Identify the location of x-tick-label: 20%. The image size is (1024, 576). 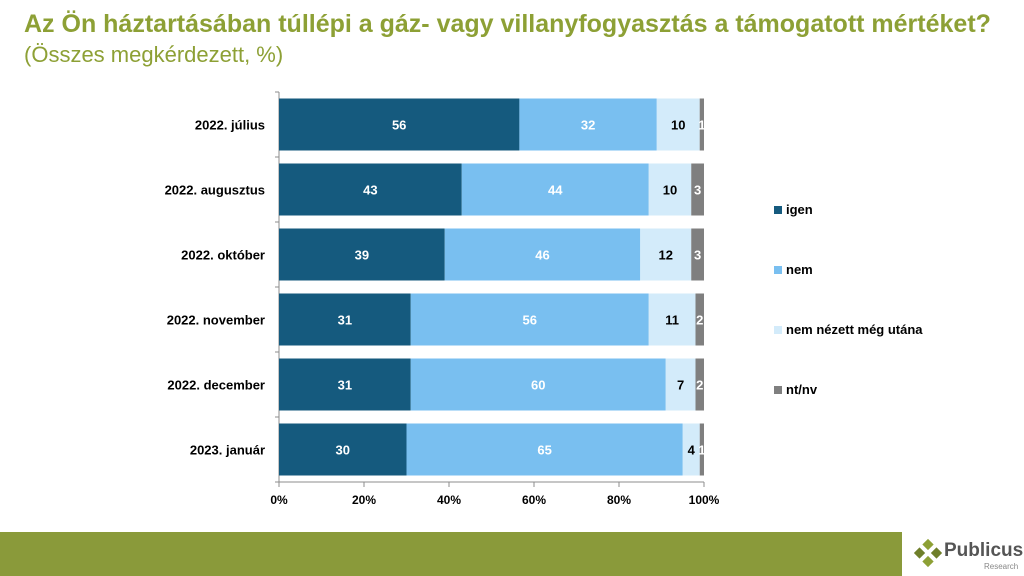
(364, 500).